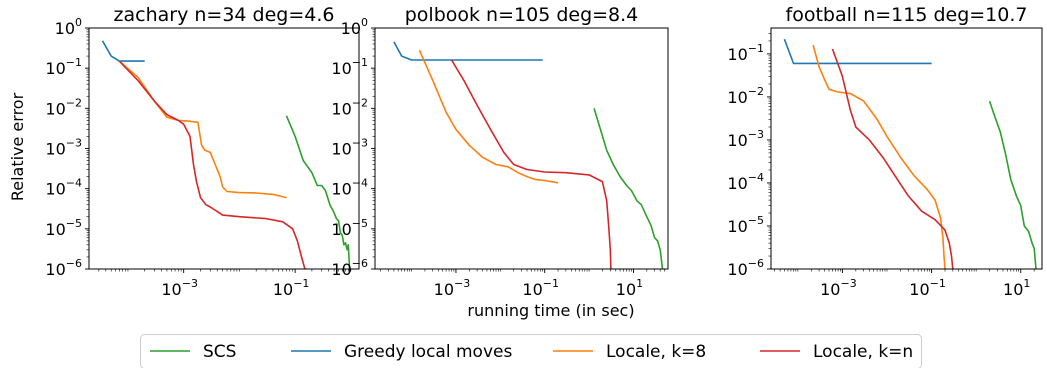 Image resolution: width=1047 pixels, height=372 pixels. I want to click on legend-frame, so click(531, 351).